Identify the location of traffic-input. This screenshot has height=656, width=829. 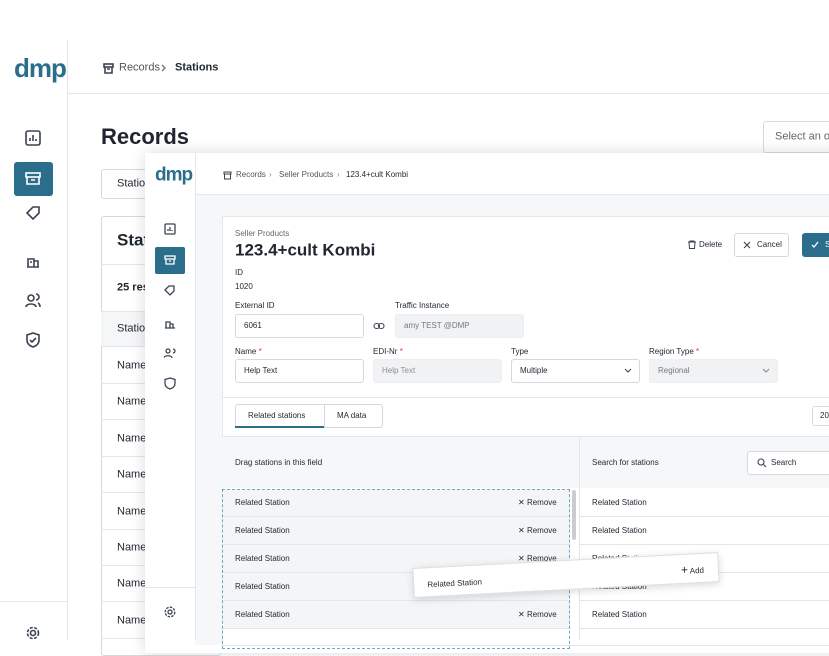
(459, 326).